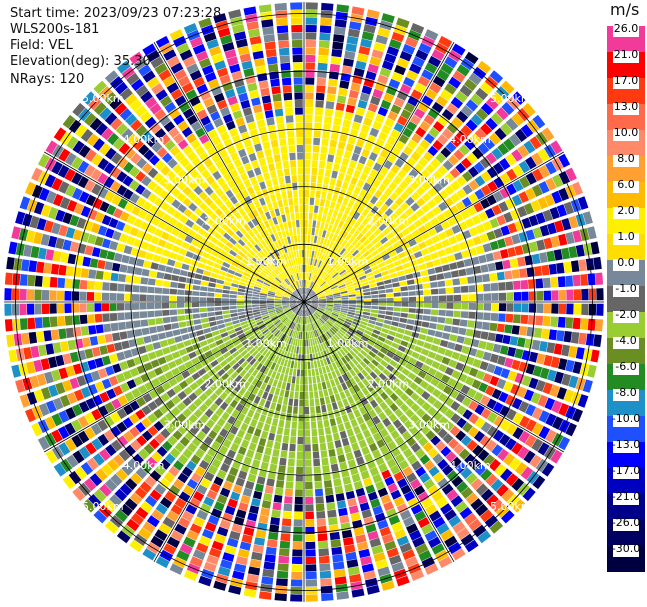 The image size is (647, 607). What do you see at coordinates (174, 227) in the screenshot?
I see `azimuth-spoke` at bounding box center [174, 227].